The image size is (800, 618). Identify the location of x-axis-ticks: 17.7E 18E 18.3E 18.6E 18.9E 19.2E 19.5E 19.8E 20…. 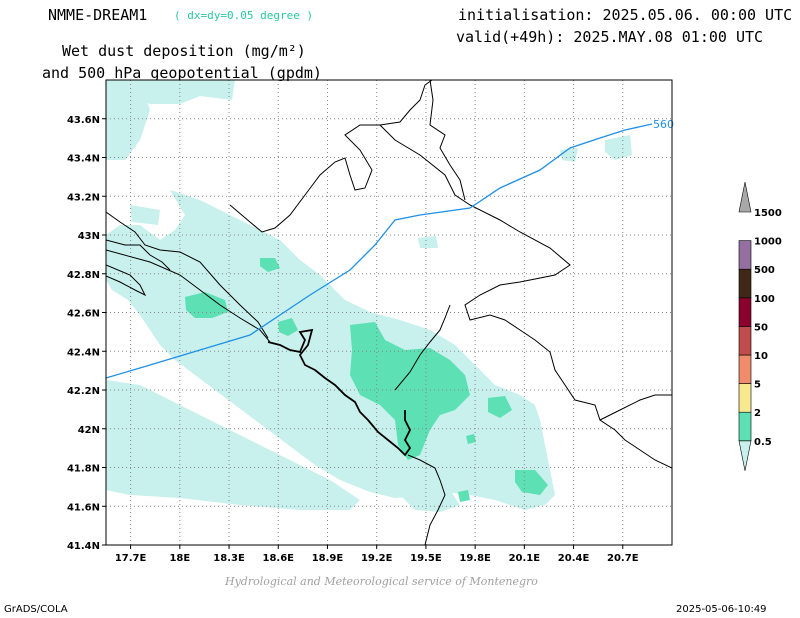
(377, 554).